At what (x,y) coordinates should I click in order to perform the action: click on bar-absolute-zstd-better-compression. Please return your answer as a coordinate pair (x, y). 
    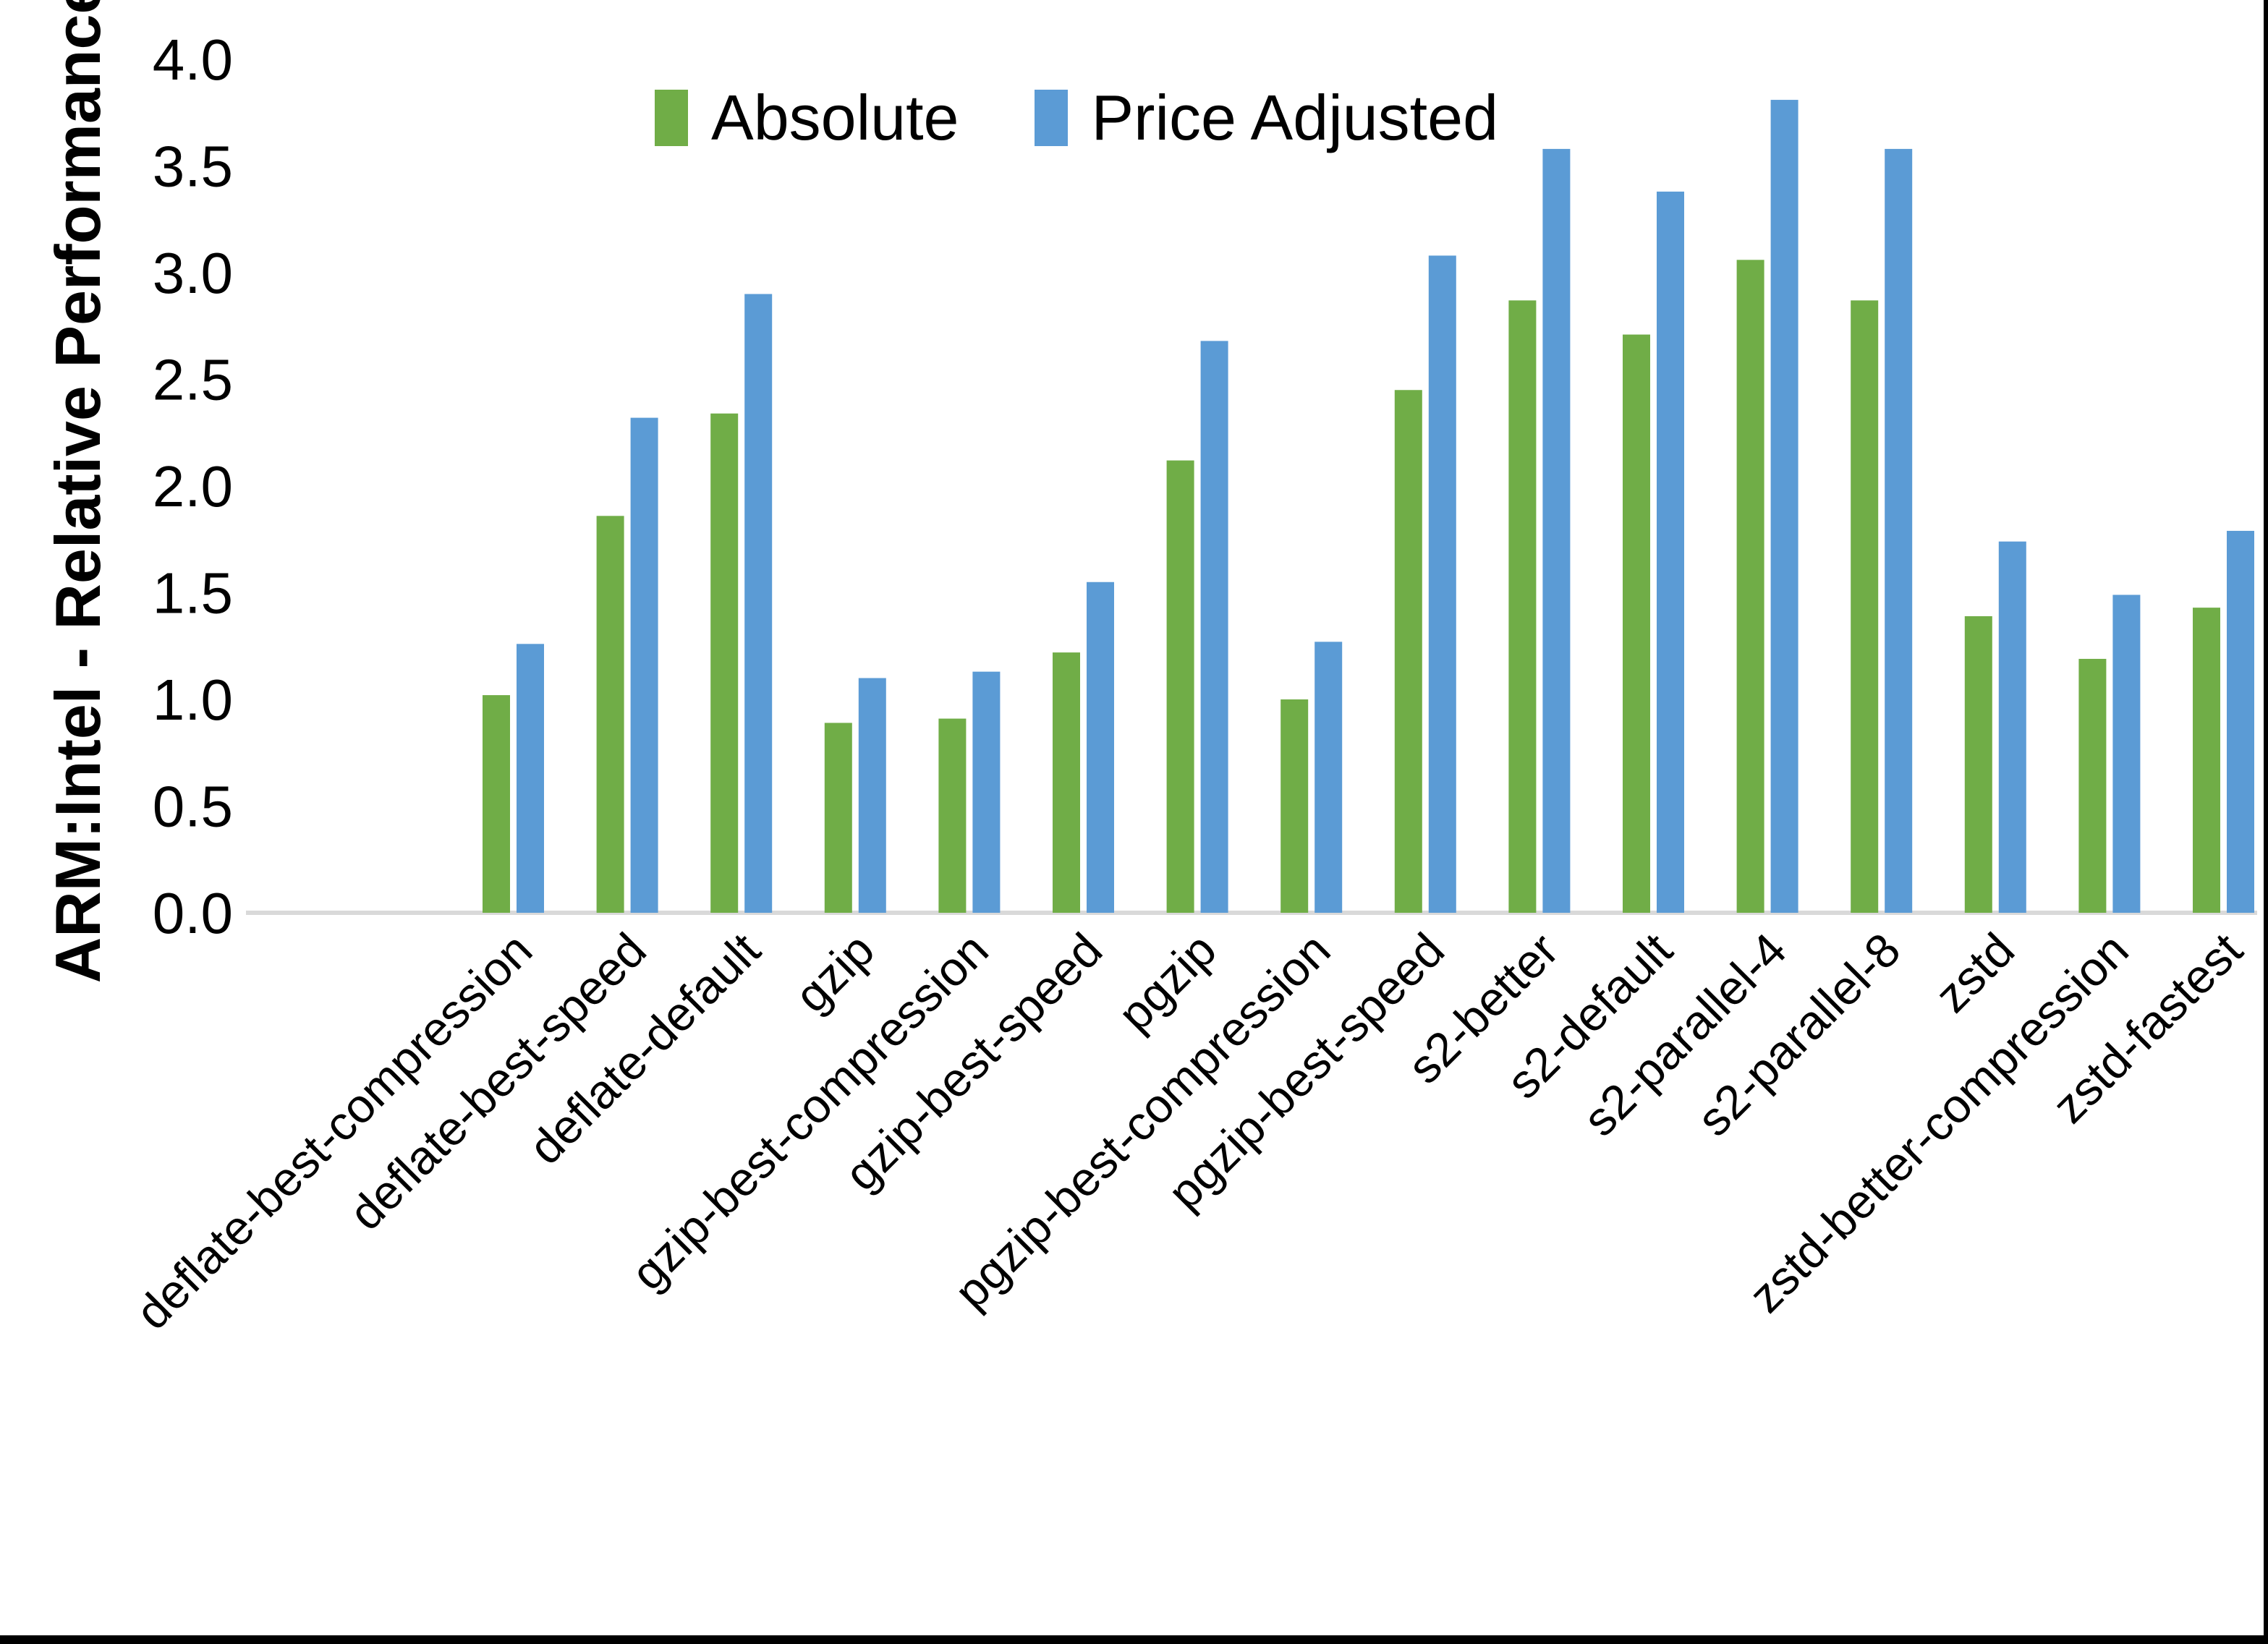
    Looking at the image, I should click on (2092, 785).